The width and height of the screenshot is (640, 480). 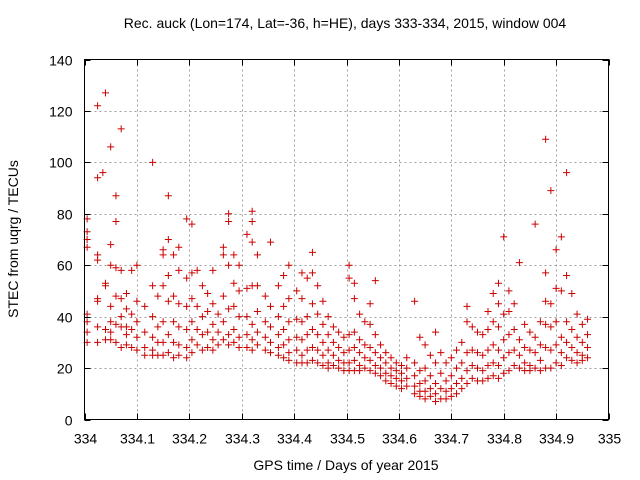 What do you see at coordinates (65, 215) in the screenshot?
I see `y-tick-label: 80` at bounding box center [65, 215].